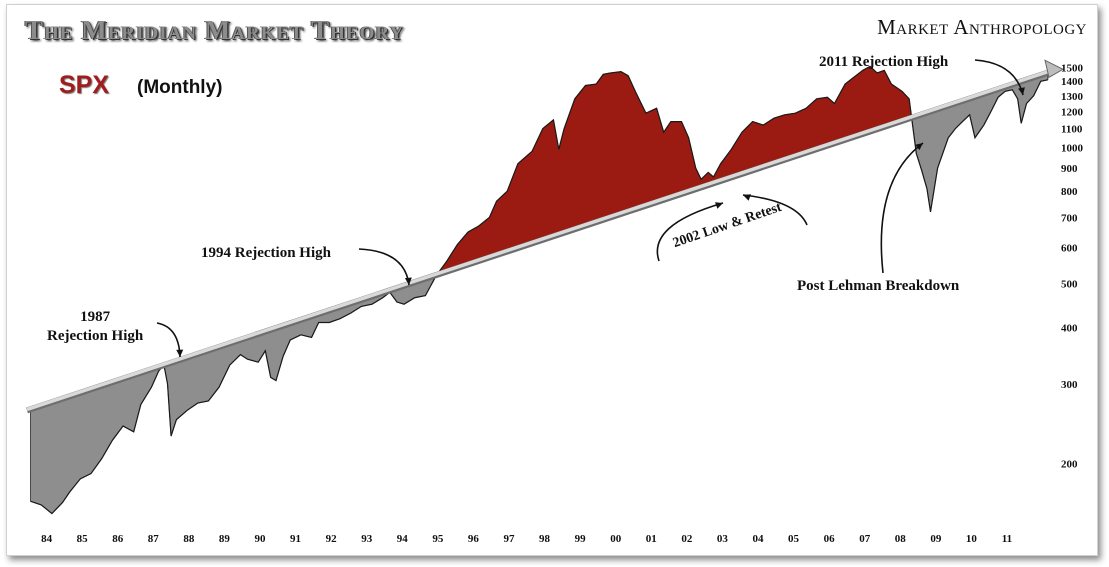 This screenshot has width=1109, height=567. Describe the element at coordinates (1069, 249) in the screenshot. I see `y-tick-label: 600` at that location.